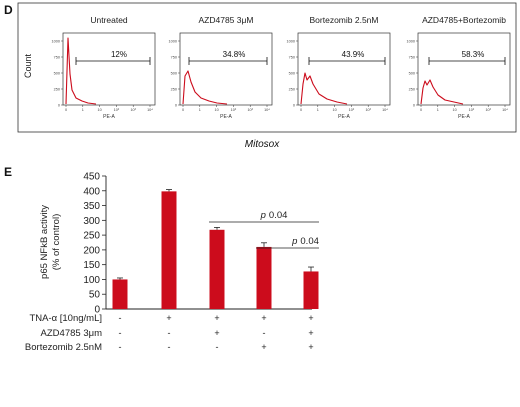 The height and width of the screenshot is (407, 520). I want to click on y-tick-label: 250, so click(91, 236).